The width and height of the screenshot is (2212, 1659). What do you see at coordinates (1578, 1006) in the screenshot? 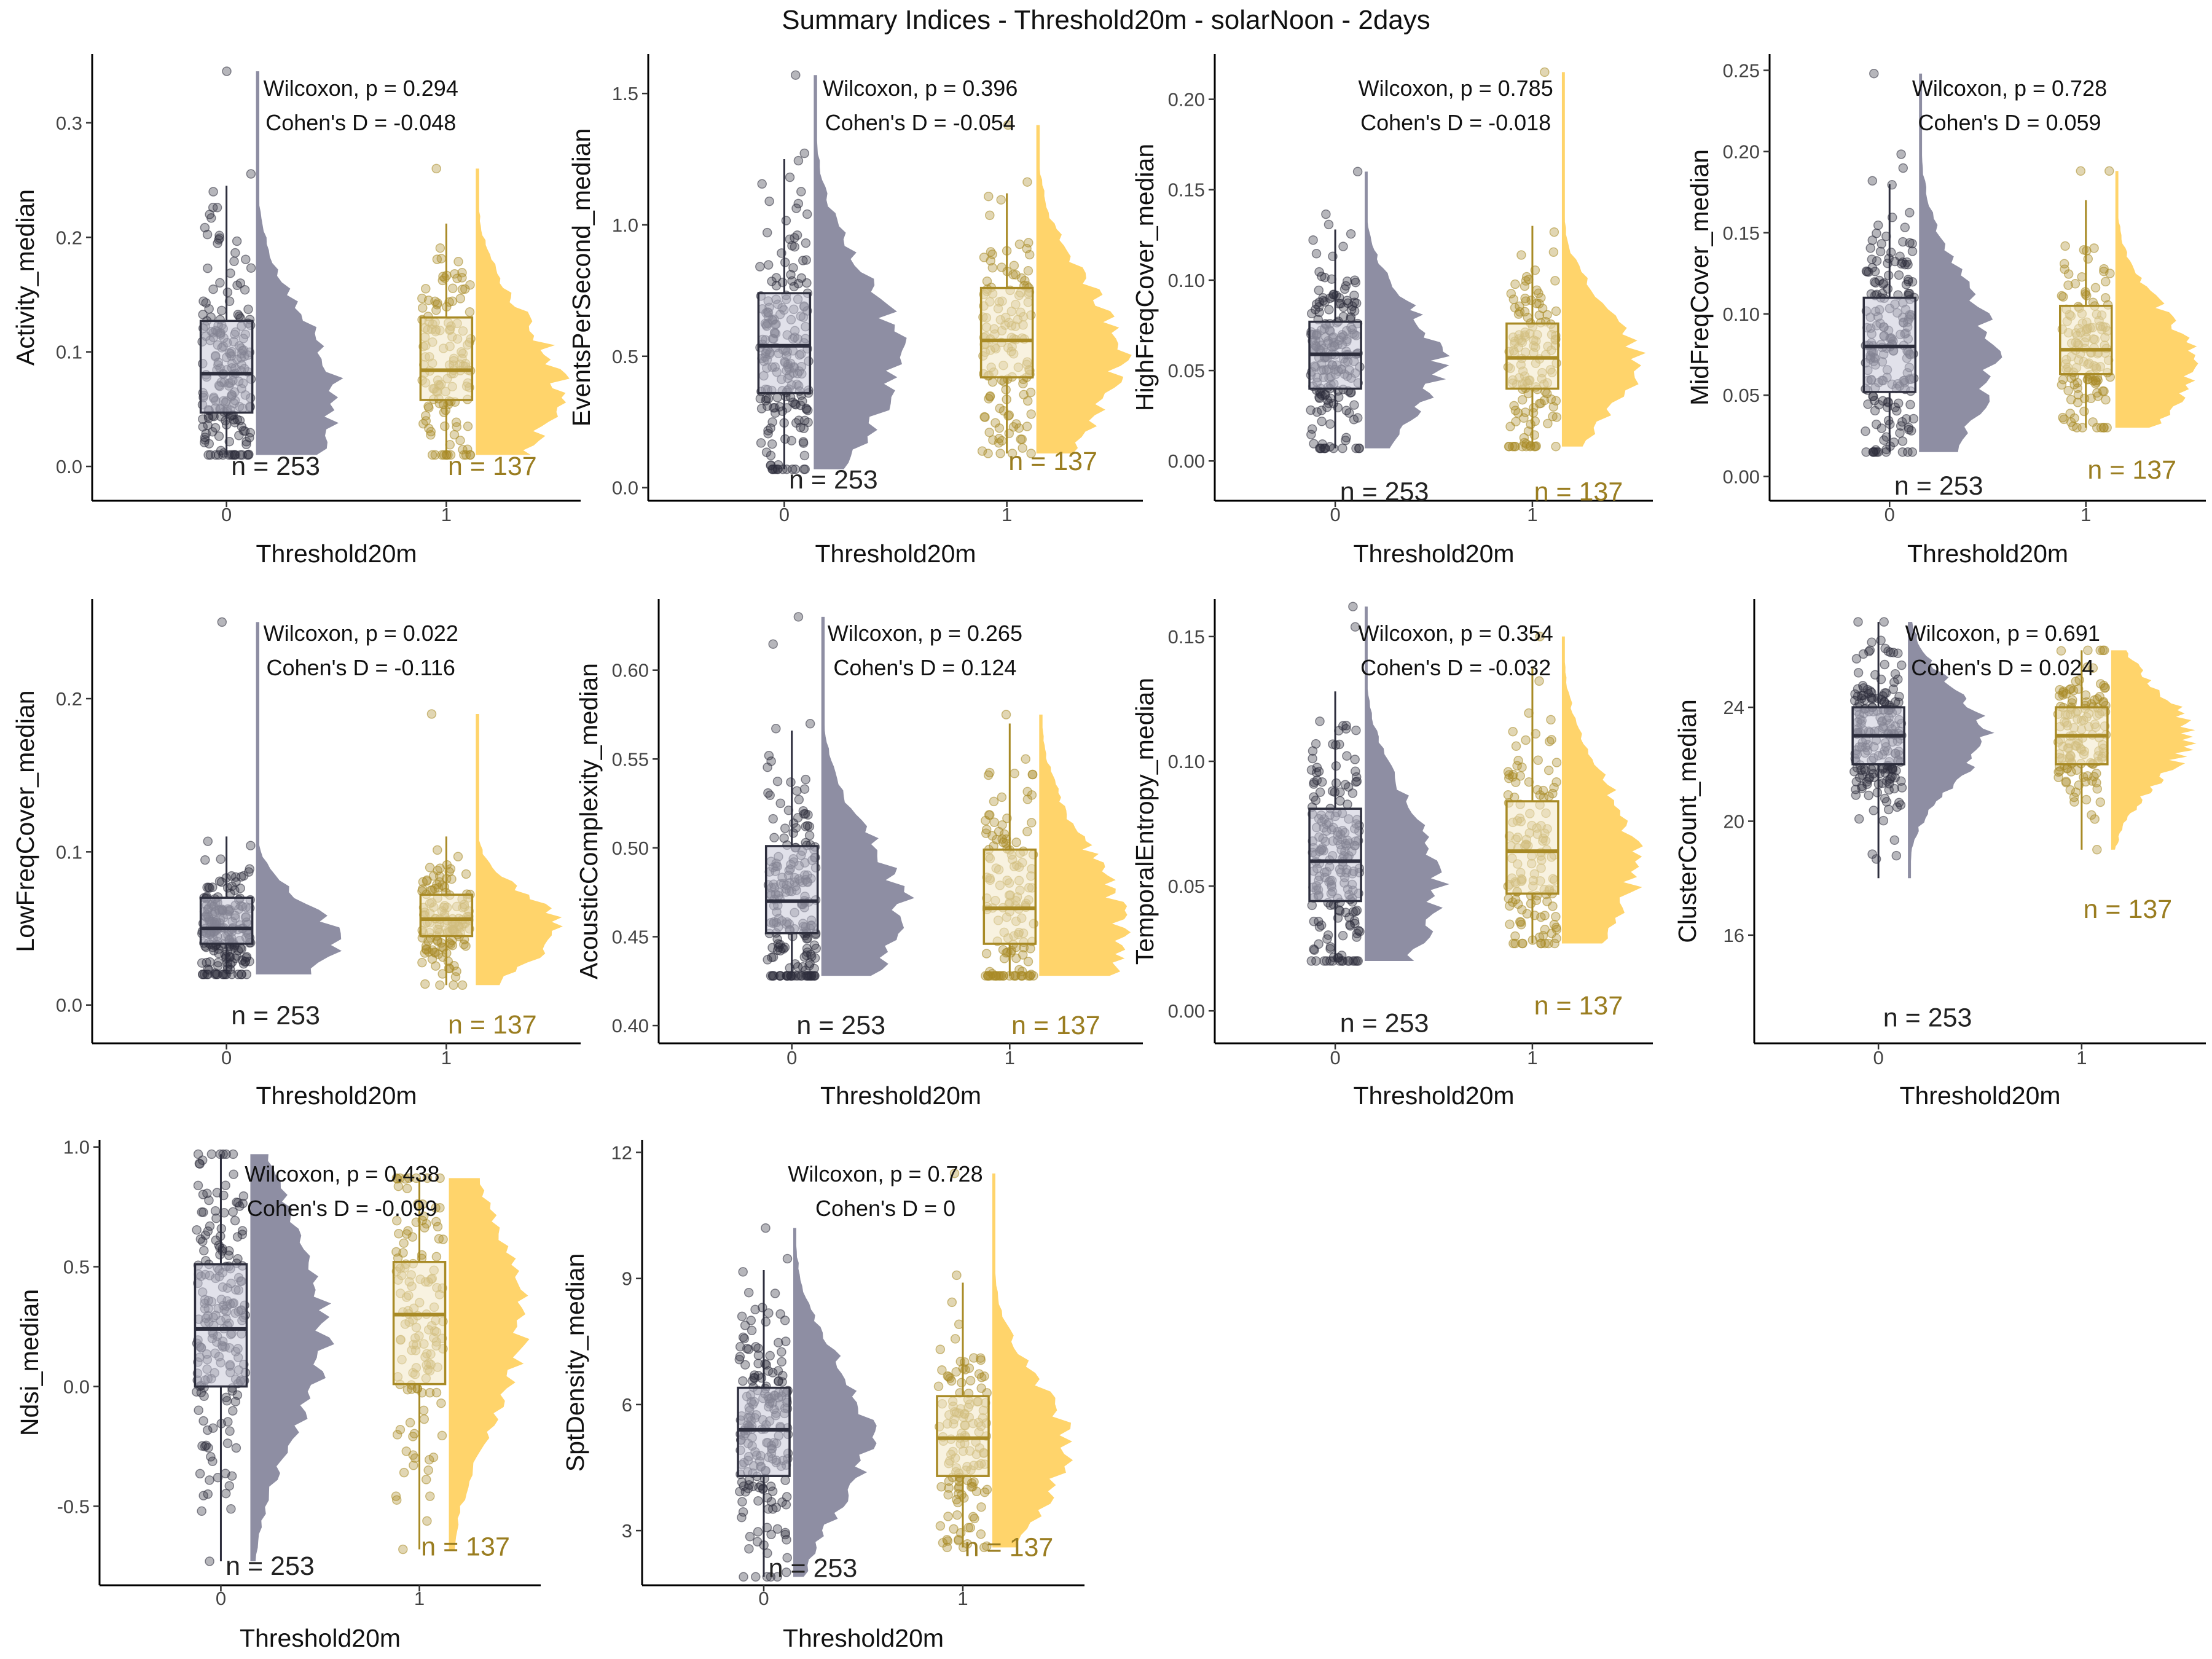
I see `n-label: n = 137` at bounding box center [1578, 1006].